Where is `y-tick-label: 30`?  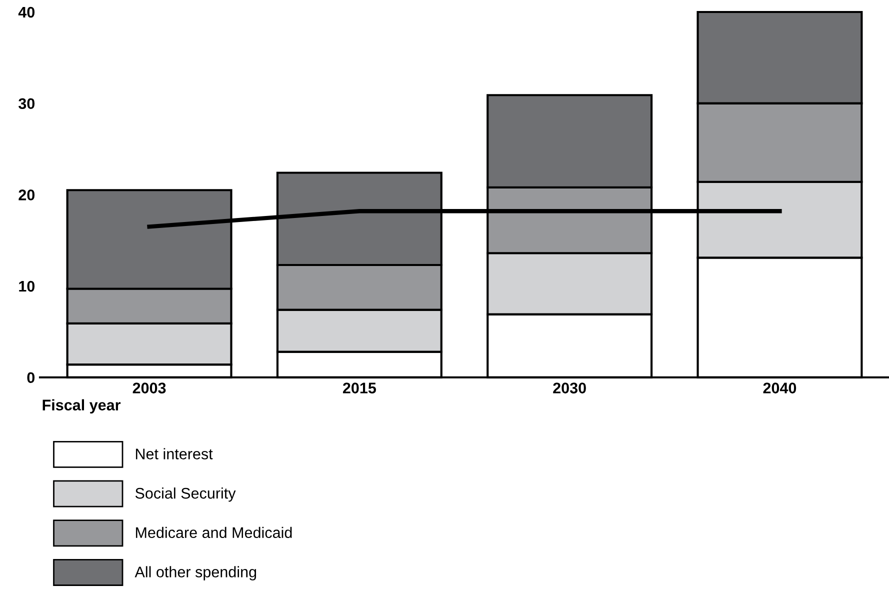
y-tick-label: 30 is located at coordinates (26, 104).